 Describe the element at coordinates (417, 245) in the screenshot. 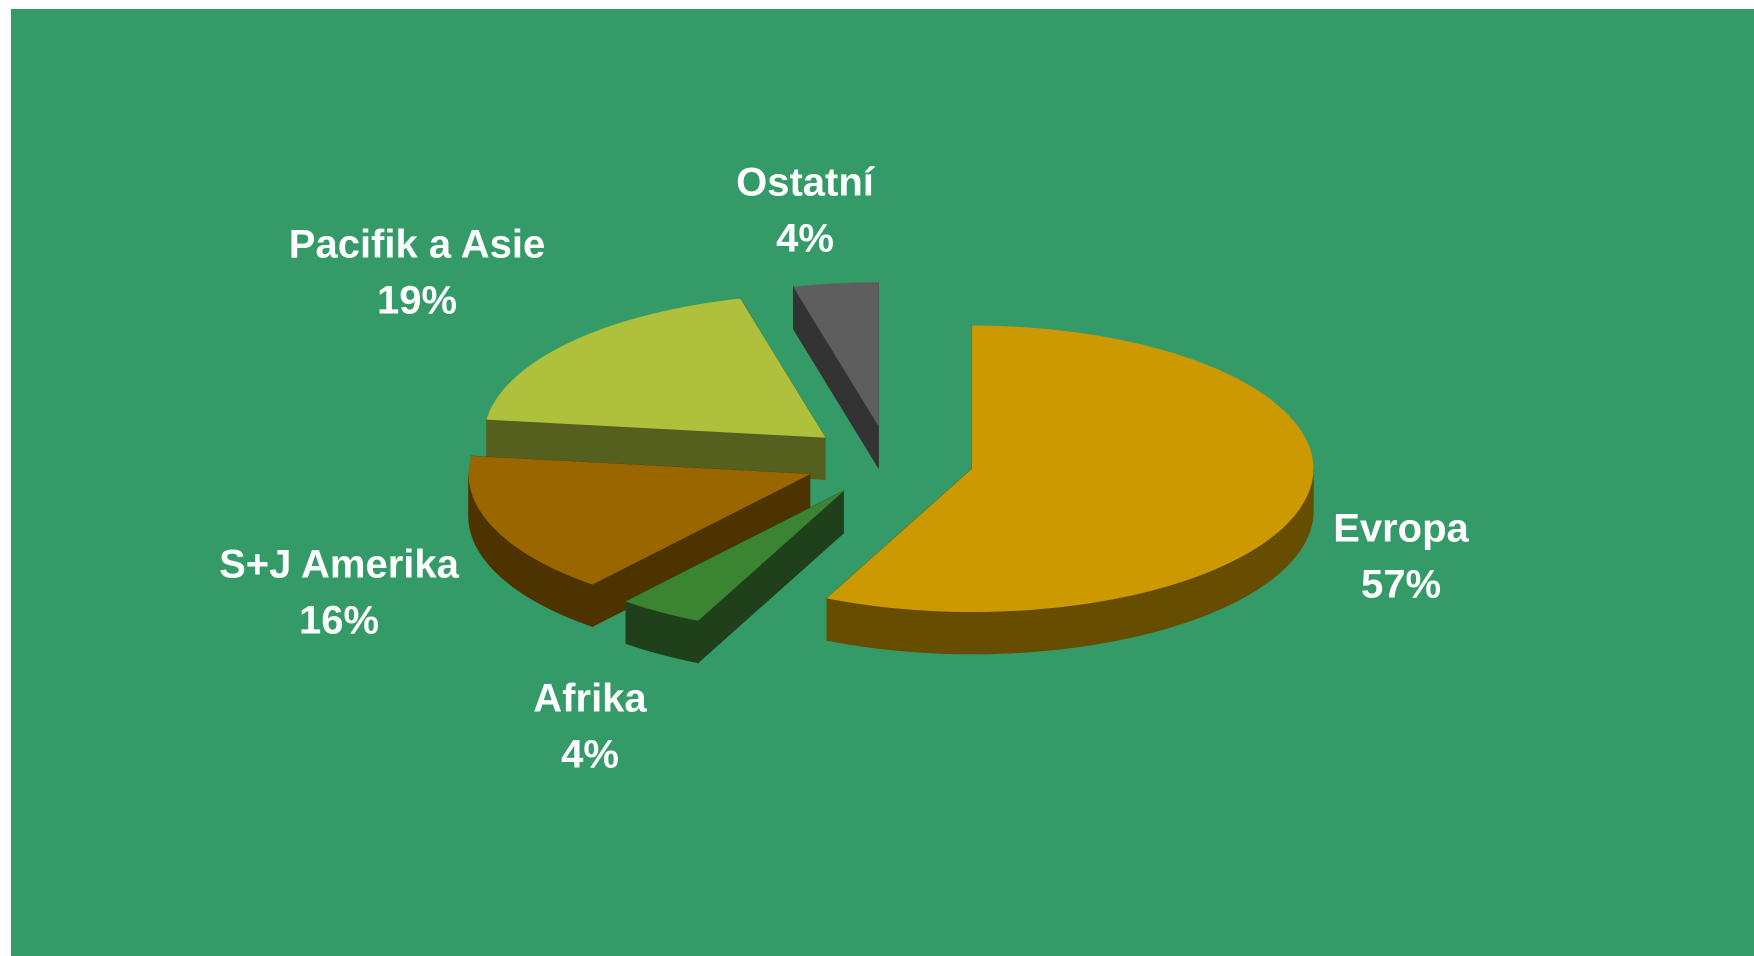

I see `slice-label: Pacifik a Asie` at that location.